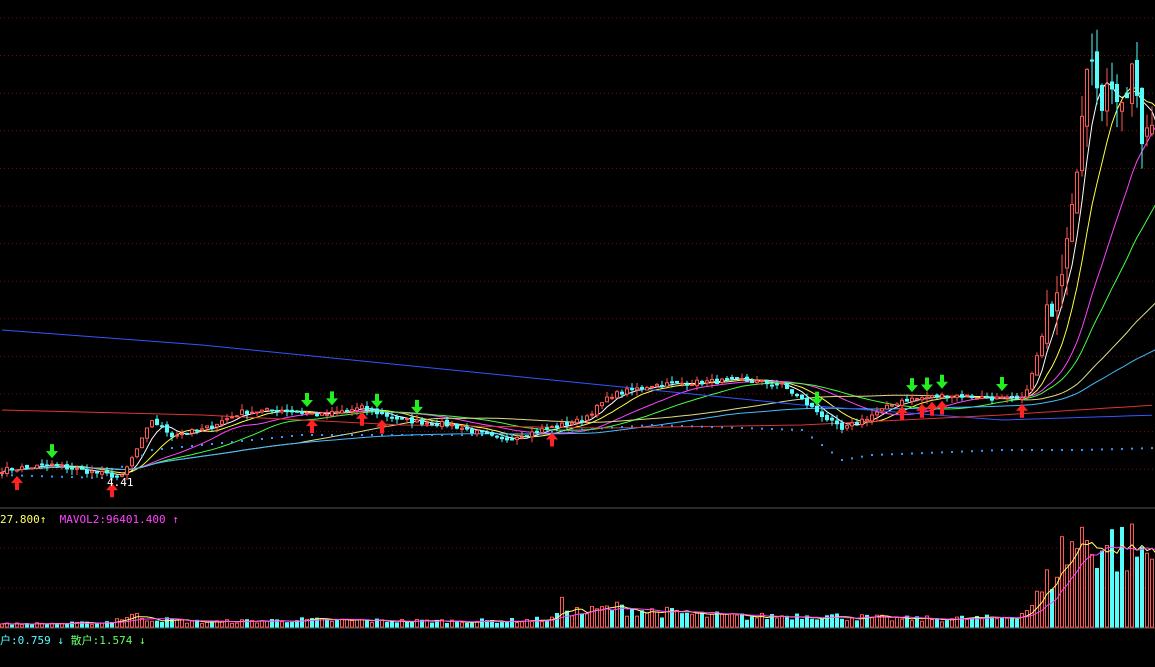 The width and height of the screenshot is (1155, 667). Describe the element at coordinates (817, 398) in the screenshot. I see `sell-arrow-icon` at that location.